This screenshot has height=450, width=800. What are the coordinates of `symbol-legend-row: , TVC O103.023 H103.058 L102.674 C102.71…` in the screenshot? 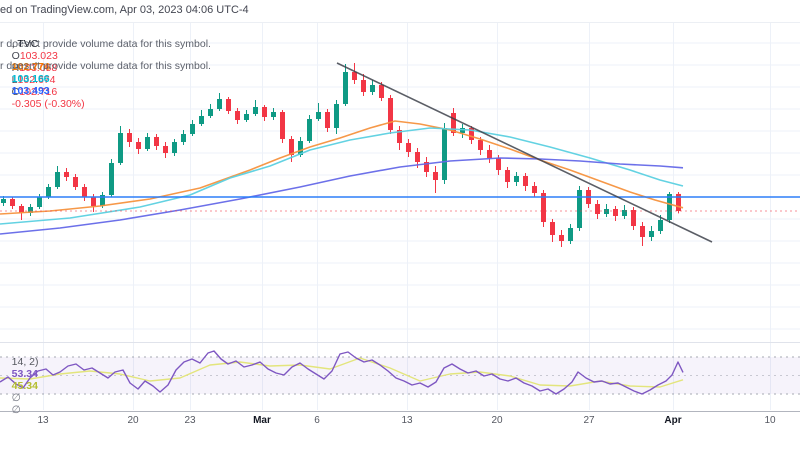 It's located at (42, 74).